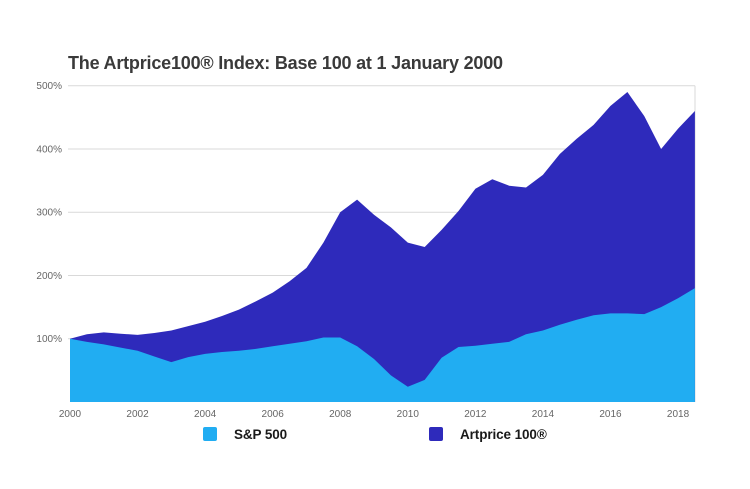 The width and height of the screenshot is (750, 489). I want to click on x-tick-label: 2002, so click(137, 414).